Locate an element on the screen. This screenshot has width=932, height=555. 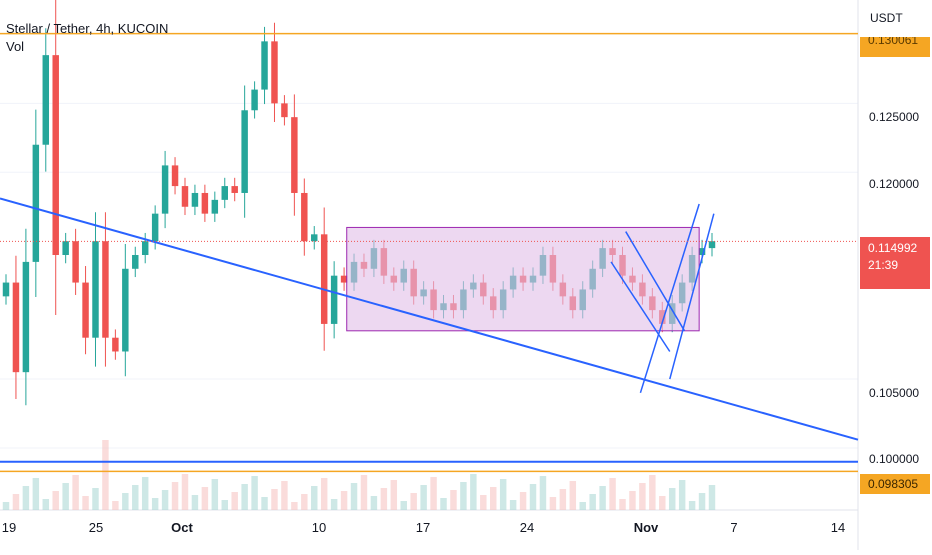
price-tick: 0.105000 is located at coordinates (894, 393).